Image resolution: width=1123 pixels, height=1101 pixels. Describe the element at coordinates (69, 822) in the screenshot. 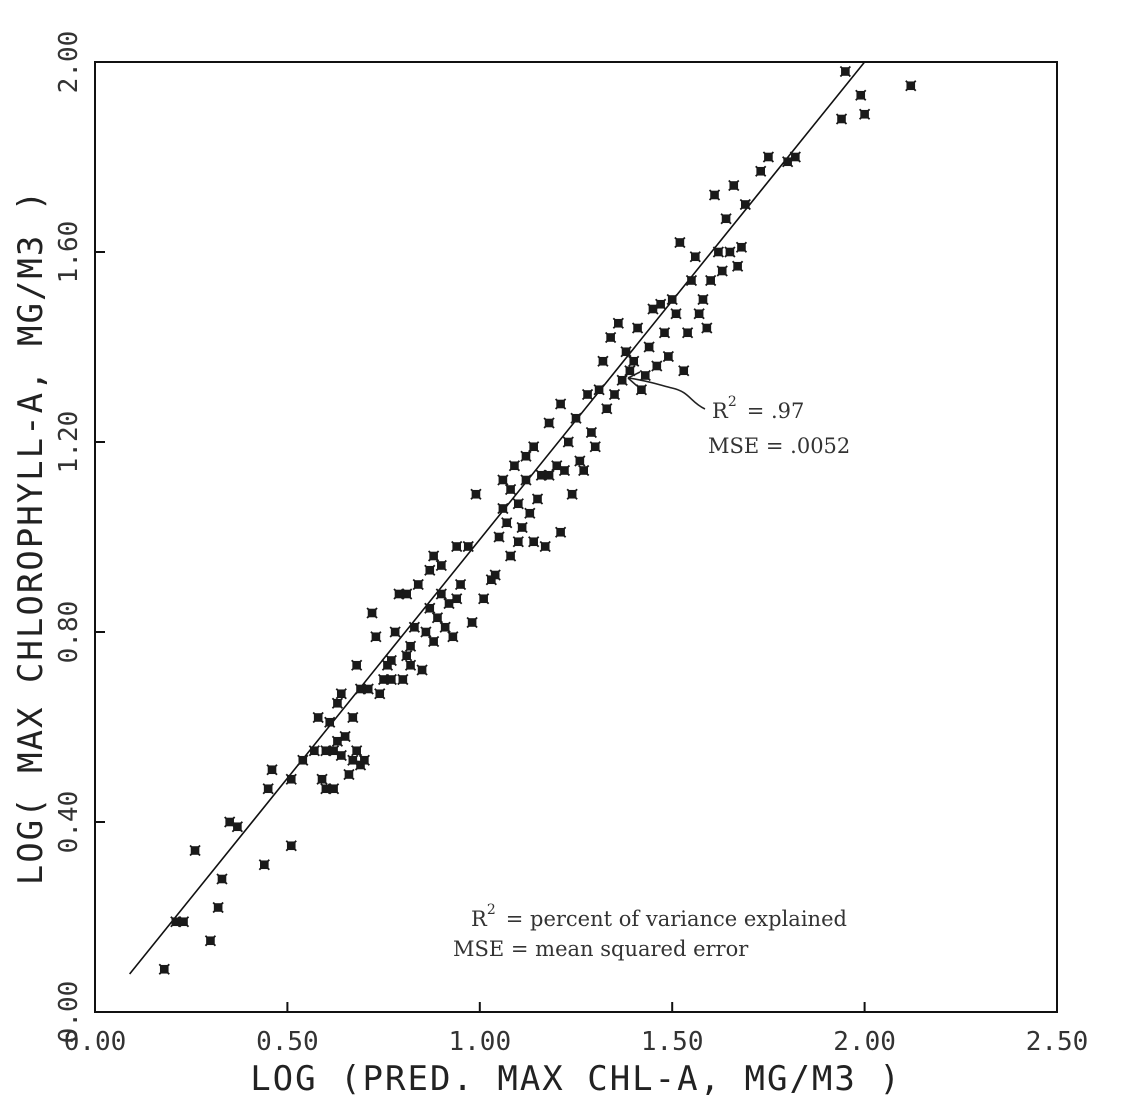

I see `y-tick-label: 0.40` at that location.